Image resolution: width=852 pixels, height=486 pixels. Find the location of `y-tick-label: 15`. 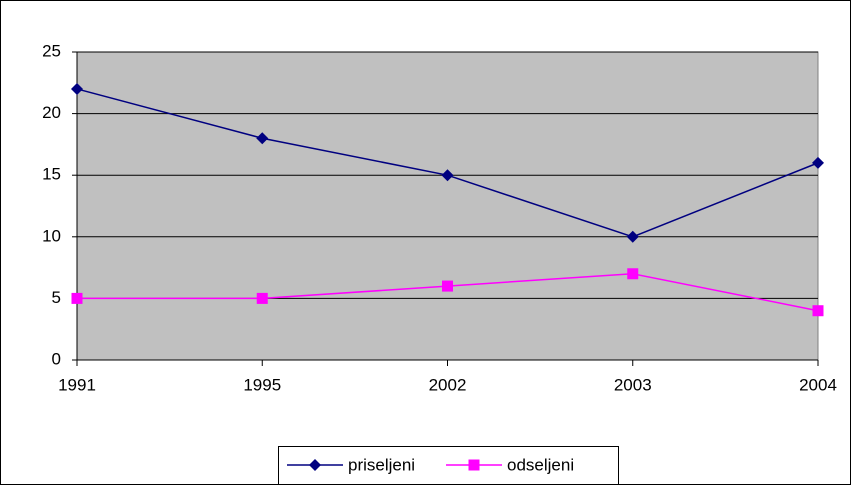

y-tick-label: 15 is located at coordinates (51, 174).